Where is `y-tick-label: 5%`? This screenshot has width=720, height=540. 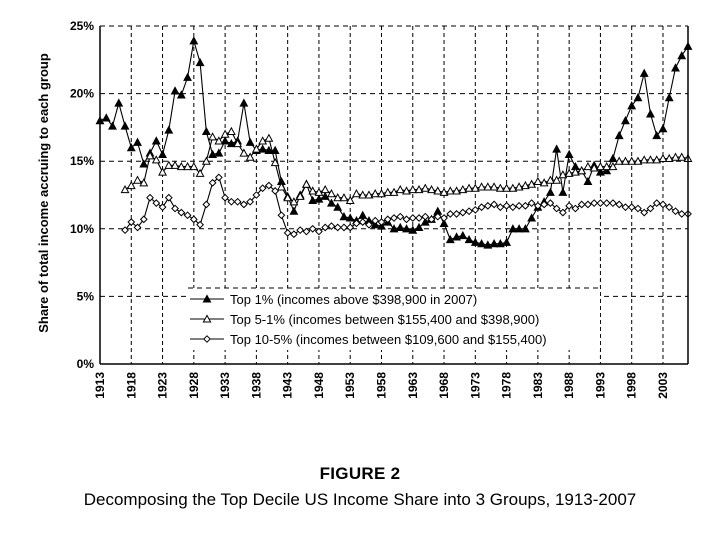 y-tick-label: 5% is located at coordinates (86, 296).